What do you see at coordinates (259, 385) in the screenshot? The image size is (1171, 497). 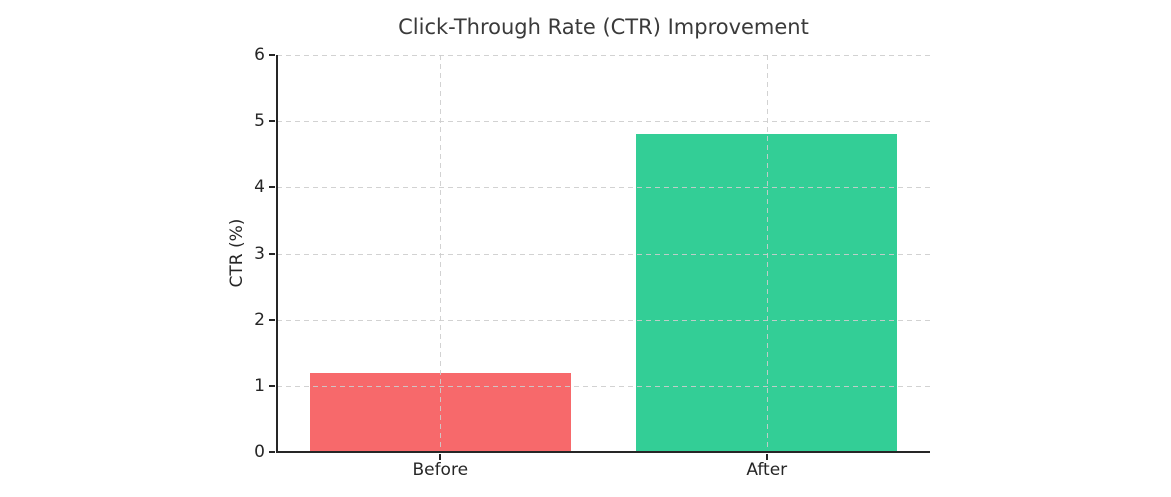 I see `y-tick-label-1: 1` at bounding box center [259, 385].